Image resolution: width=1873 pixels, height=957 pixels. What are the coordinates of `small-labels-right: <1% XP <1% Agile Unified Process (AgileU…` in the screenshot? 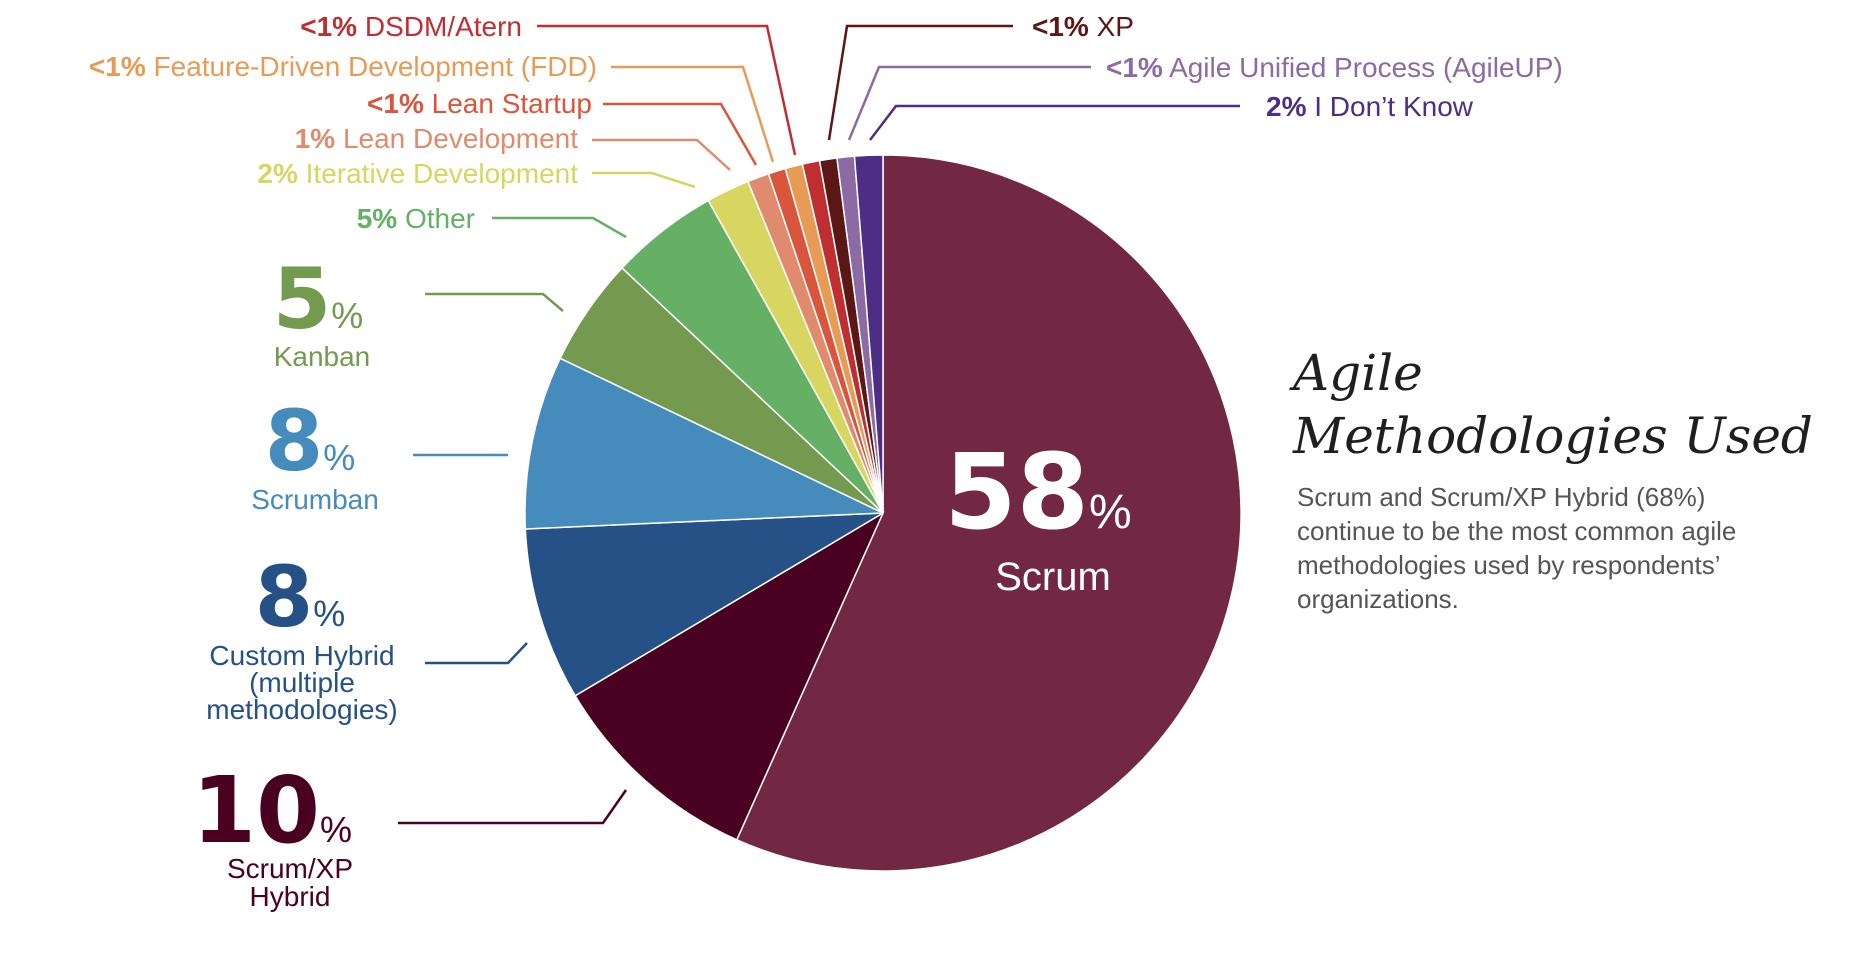 It's located at (1297, 66).